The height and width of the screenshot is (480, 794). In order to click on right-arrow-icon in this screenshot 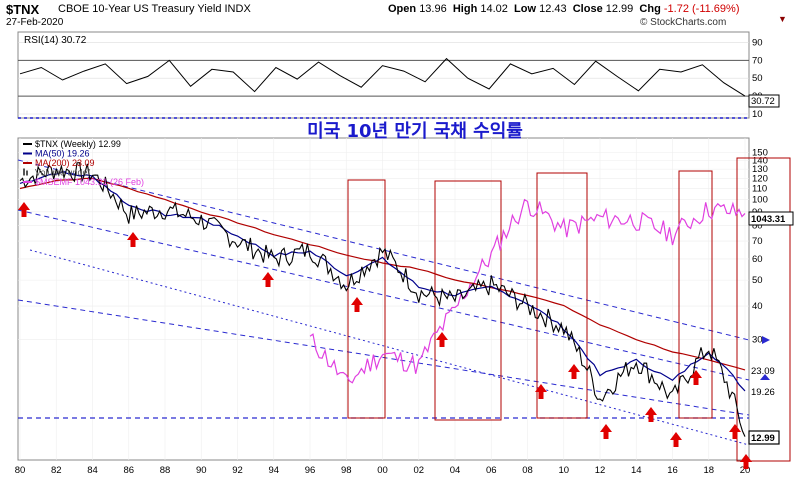, I will do `click(766, 340)`.